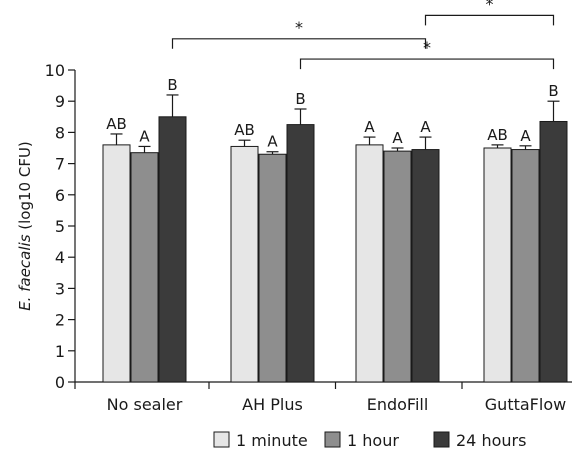 This screenshot has height=454, width=584. I want to click on category-label: AH Plus, so click(272, 404).